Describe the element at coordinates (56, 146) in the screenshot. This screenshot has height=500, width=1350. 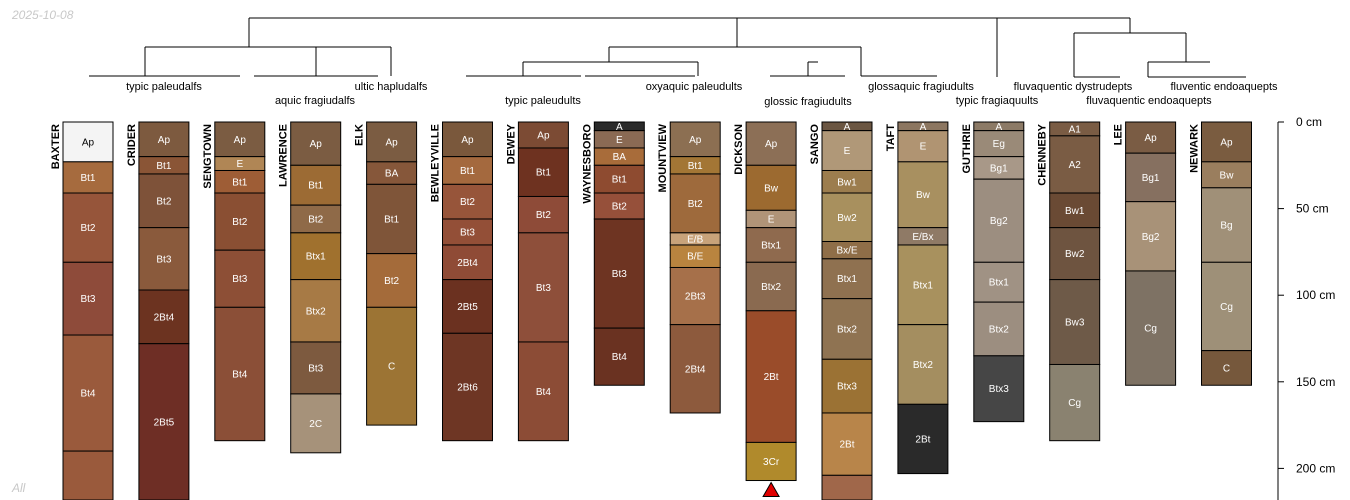
I see `profile-name: BAXTER` at that location.